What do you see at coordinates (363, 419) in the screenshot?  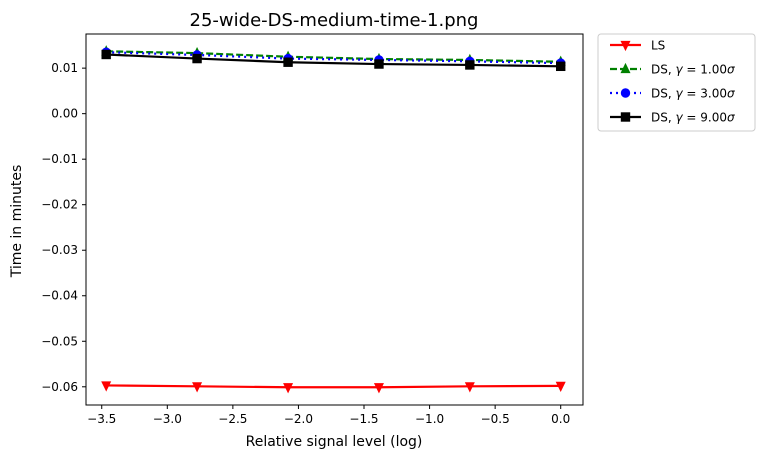 I see `x-tick-label: −1.5` at bounding box center [363, 419].